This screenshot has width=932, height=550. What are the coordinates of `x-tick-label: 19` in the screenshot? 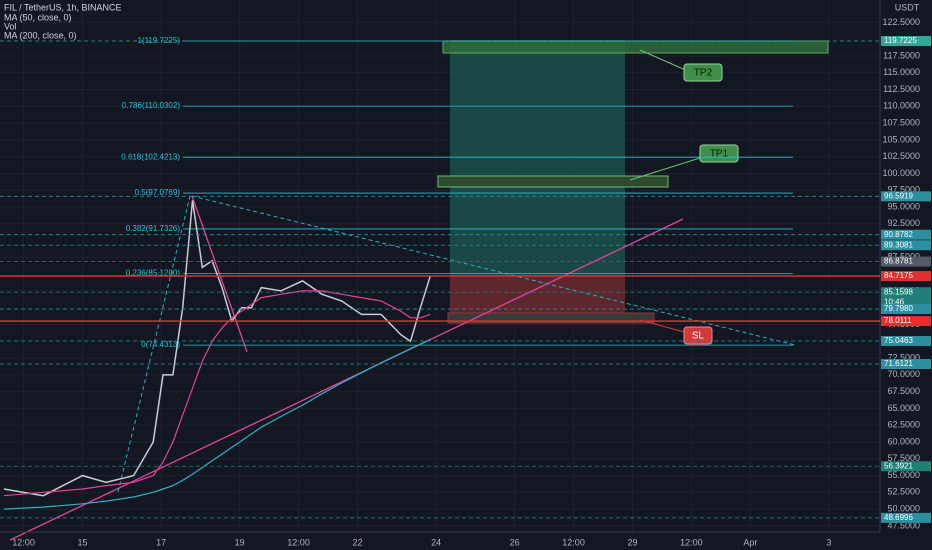 It's located at (240, 542).